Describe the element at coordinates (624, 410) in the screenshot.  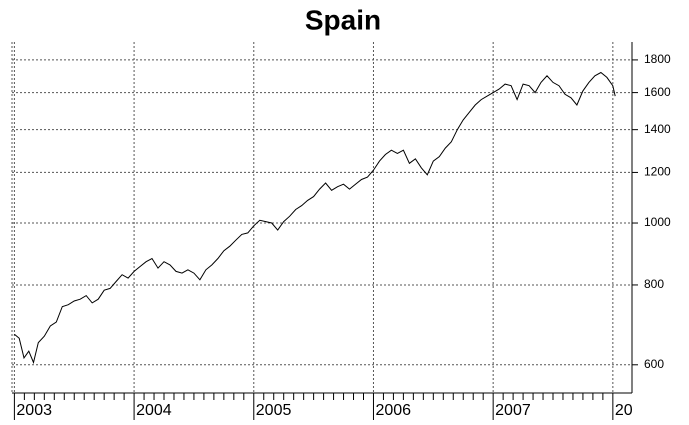
I see `x-tick-label: 20` at that location.